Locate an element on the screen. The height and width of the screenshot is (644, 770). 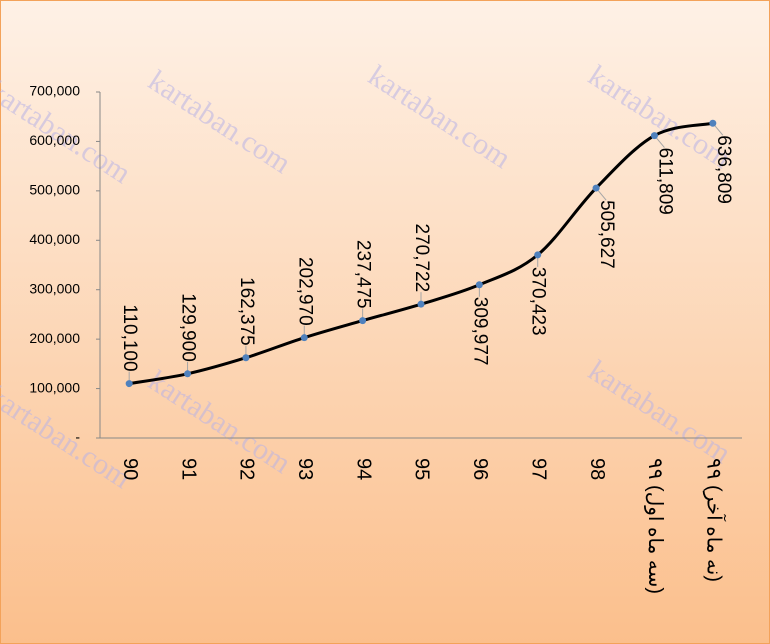
y-tick-label: 600,000 is located at coordinates (54, 140).